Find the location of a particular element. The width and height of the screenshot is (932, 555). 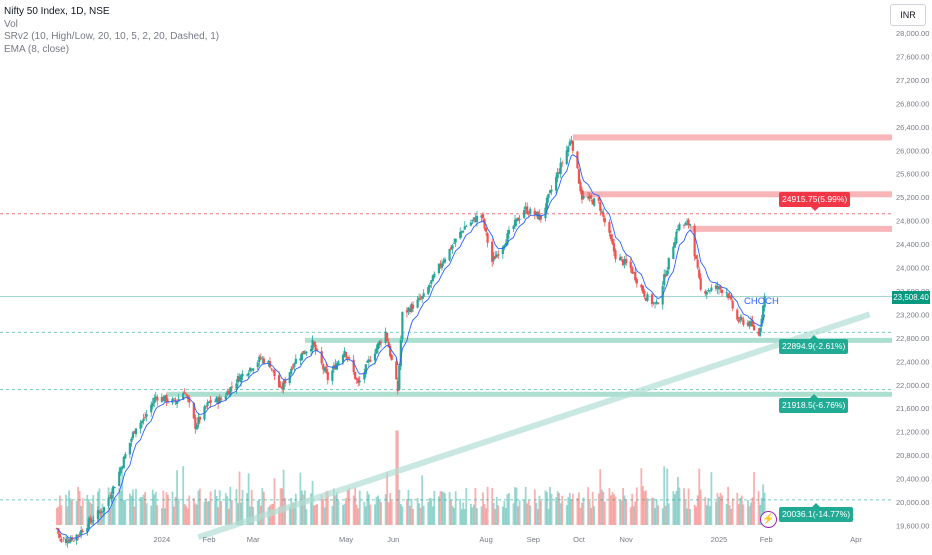

y-axis-tick-label: 20,000.00 is located at coordinates (912, 502).